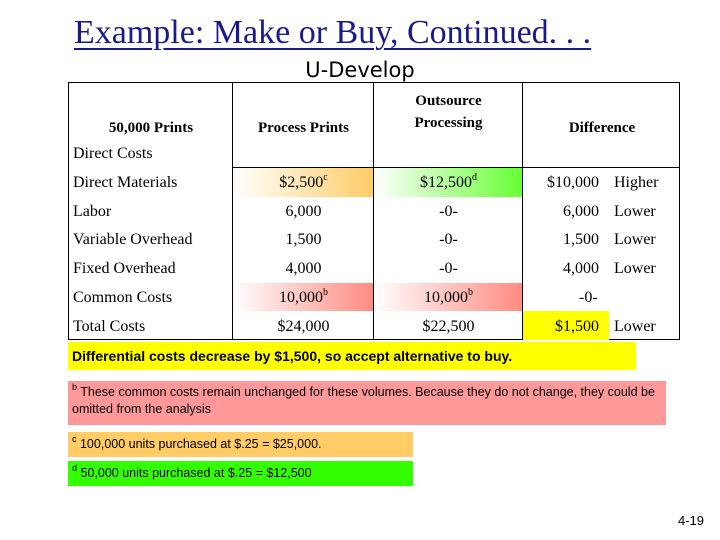  I want to click on page-number: 4-19, so click(690, 520).